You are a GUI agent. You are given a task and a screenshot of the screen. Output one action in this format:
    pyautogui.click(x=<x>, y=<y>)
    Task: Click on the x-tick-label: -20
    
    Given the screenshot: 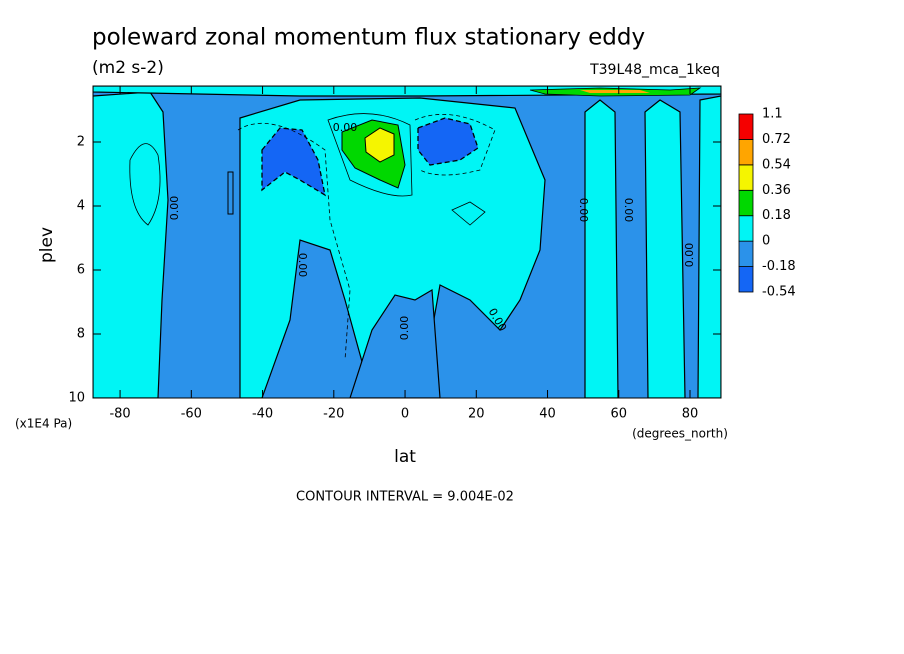 What is the action you would take?
    pyautogui.click(x=333, y=414)
    